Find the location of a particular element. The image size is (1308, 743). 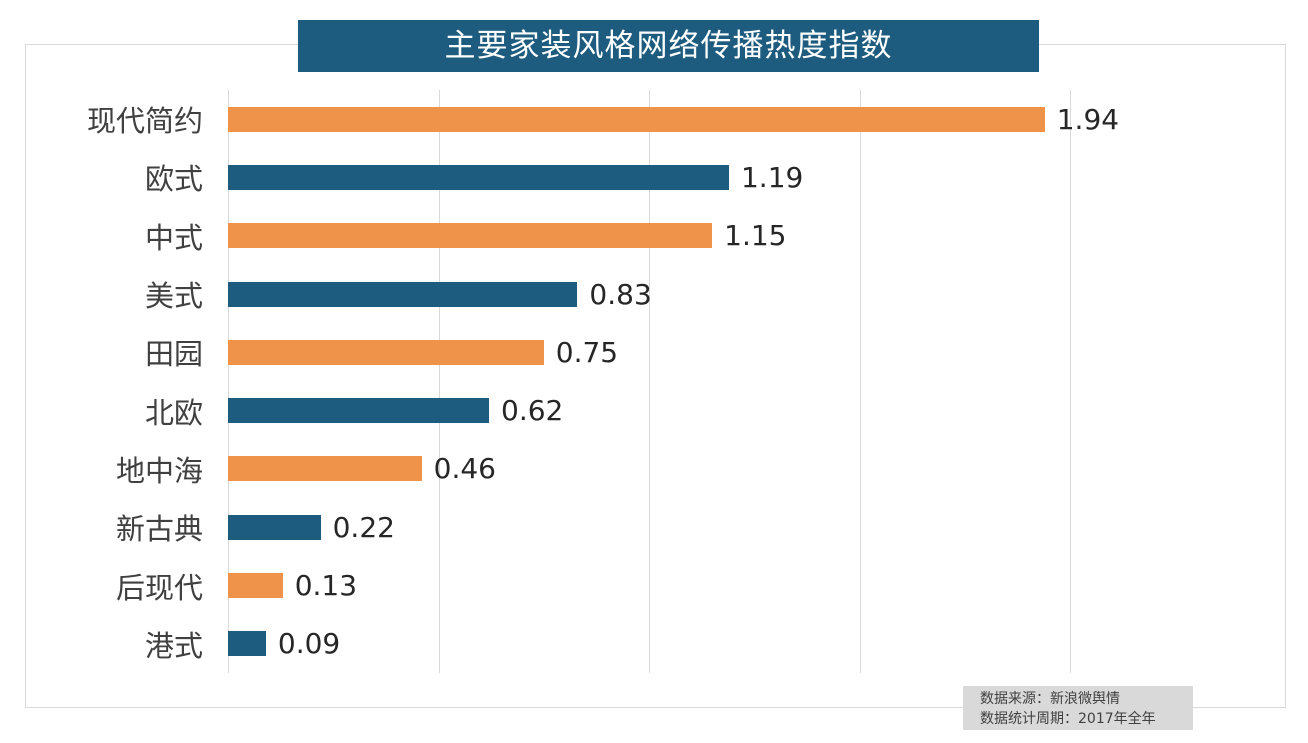

value-label: 0.75 is located at coordinates (587, 352).